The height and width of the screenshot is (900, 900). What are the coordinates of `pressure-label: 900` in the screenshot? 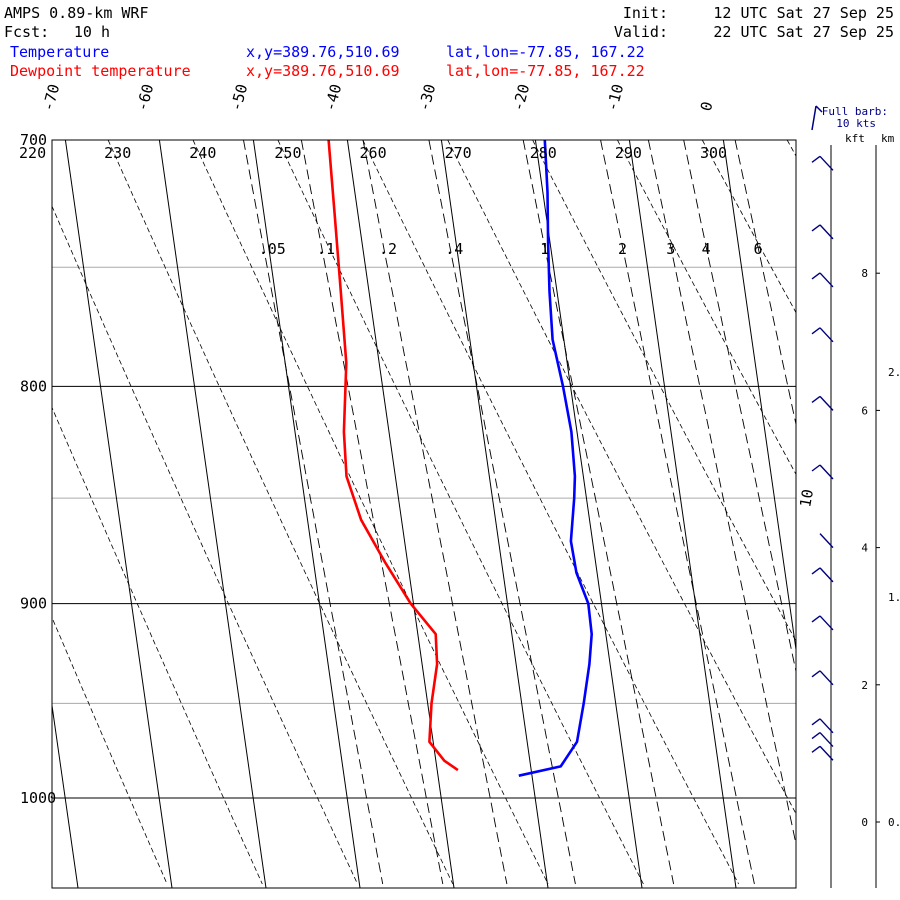 It's located at (33, 604).